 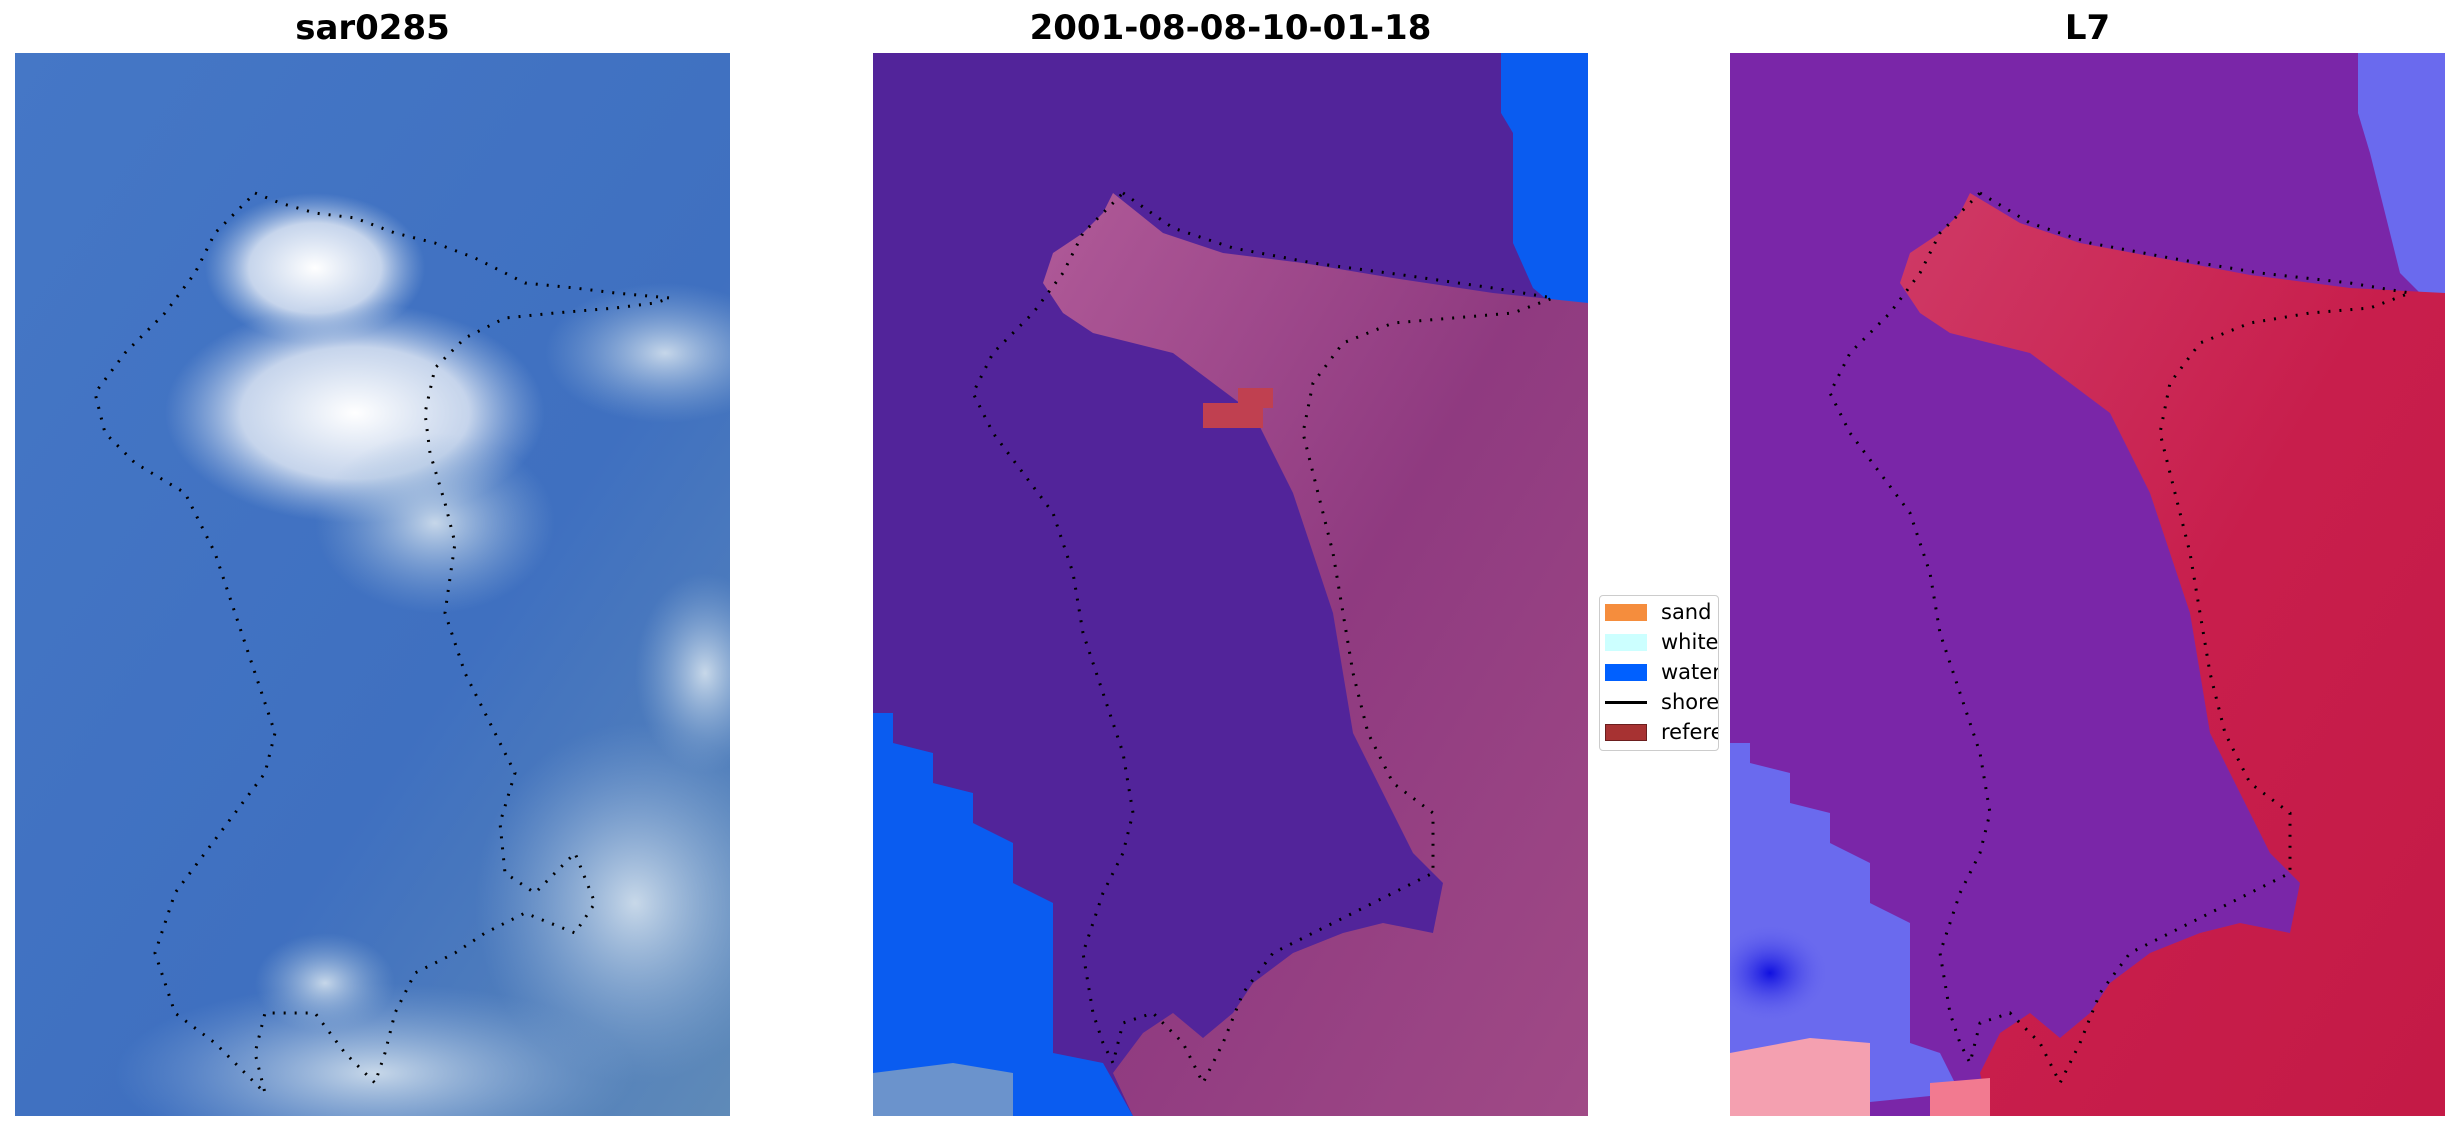 I want to click on legend-label: reference, so click(x=1689, y=732).